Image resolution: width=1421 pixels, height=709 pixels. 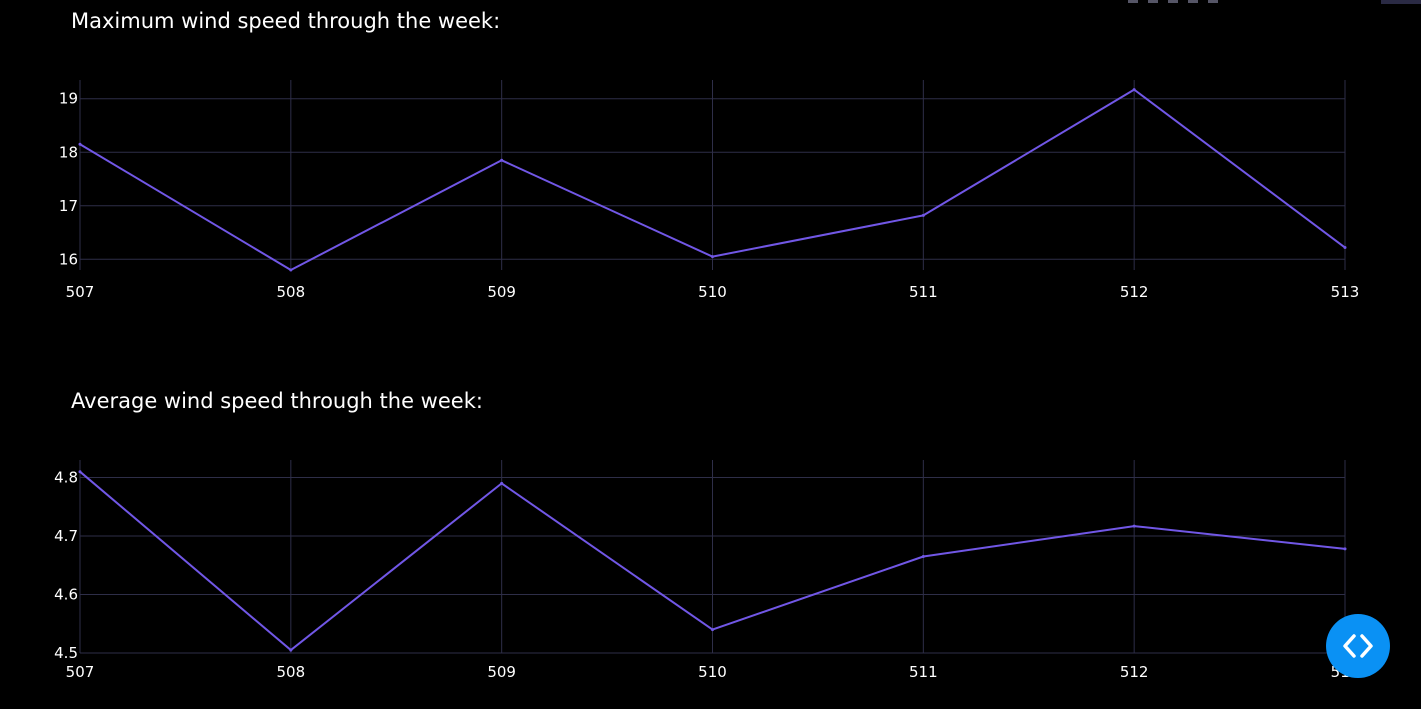 What do you see at coordinates (68, 99) in the screenshot?
I see `y-tick-label: 19` at bounding box center [68, 99].